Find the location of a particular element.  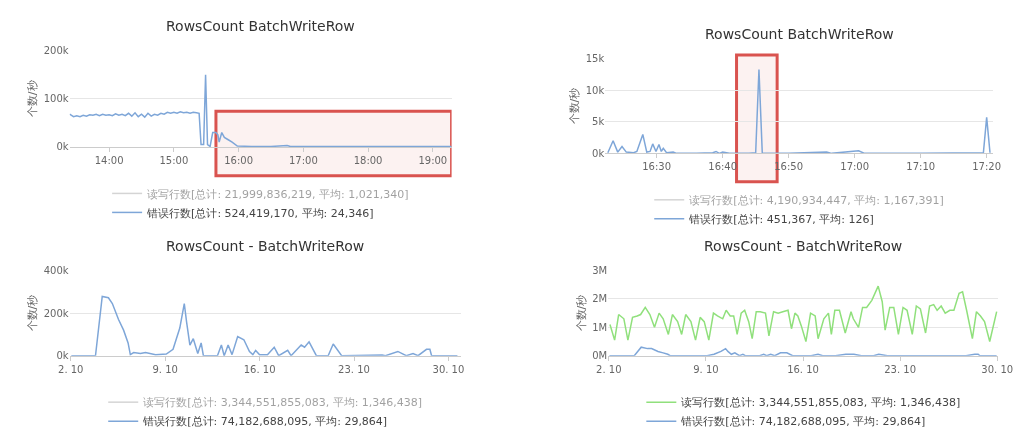

x-tick-label: 16:00 is located at coordinates (239, 160).